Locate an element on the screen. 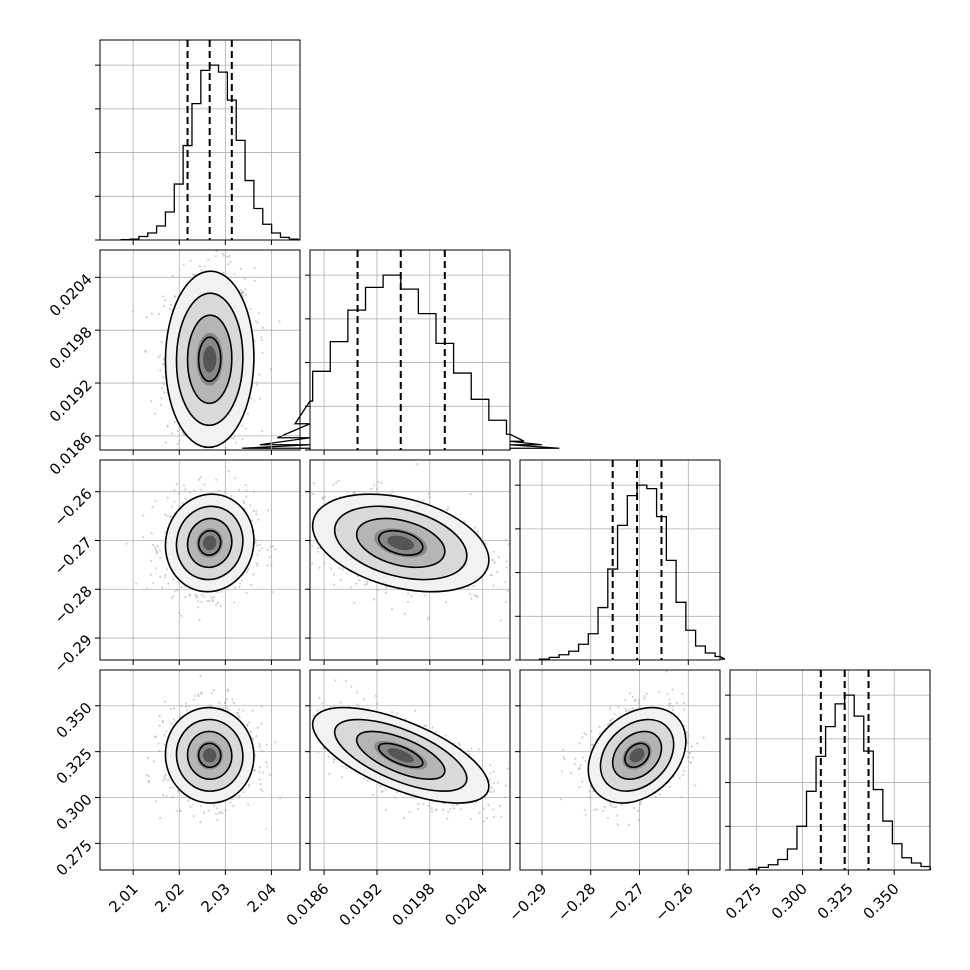 This screenshot has height=970, width=970. panel-p0-p1 is located at coordinates (200, 351).